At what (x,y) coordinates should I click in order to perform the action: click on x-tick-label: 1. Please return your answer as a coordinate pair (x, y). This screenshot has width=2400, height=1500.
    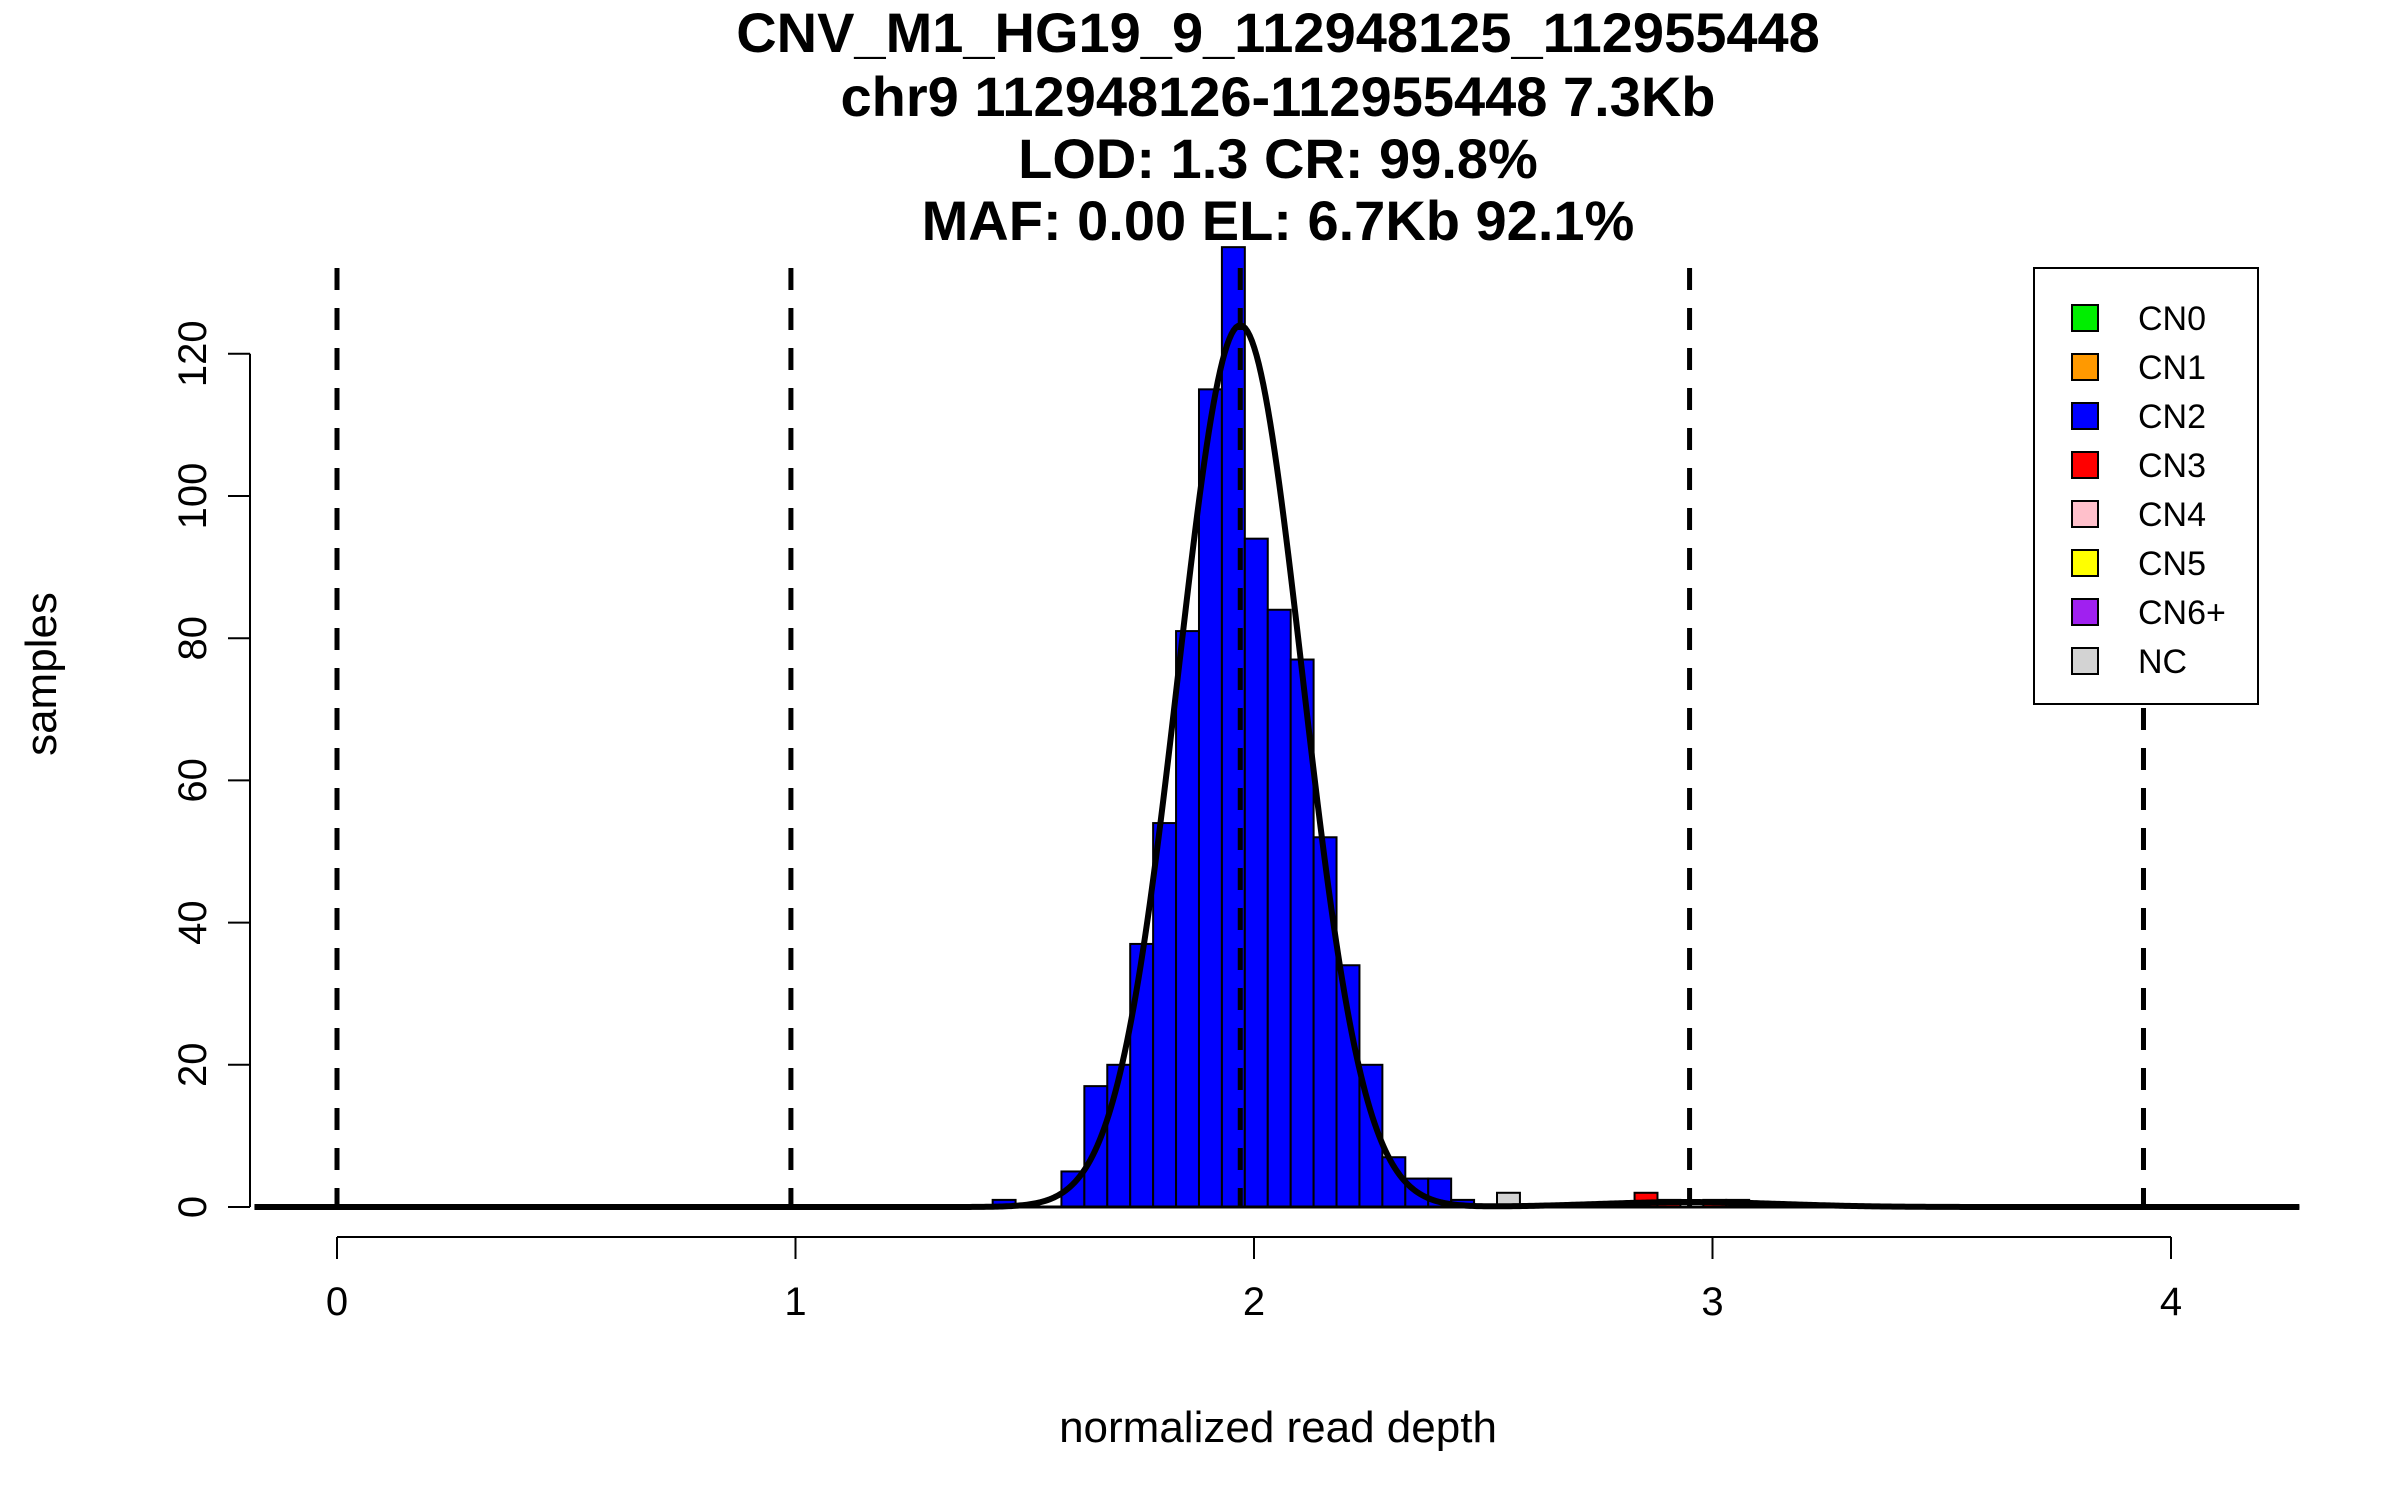
    Looking at the image, I should click on (795, 1302).